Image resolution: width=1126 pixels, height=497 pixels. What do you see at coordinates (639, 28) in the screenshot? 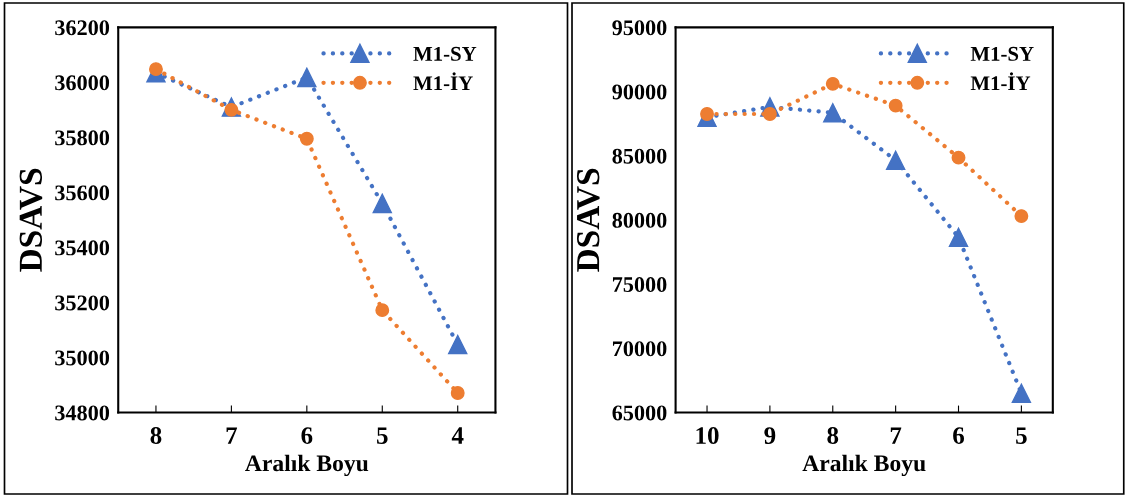
I see `y-tick-label: 95000` at bounding box center [639, 28].